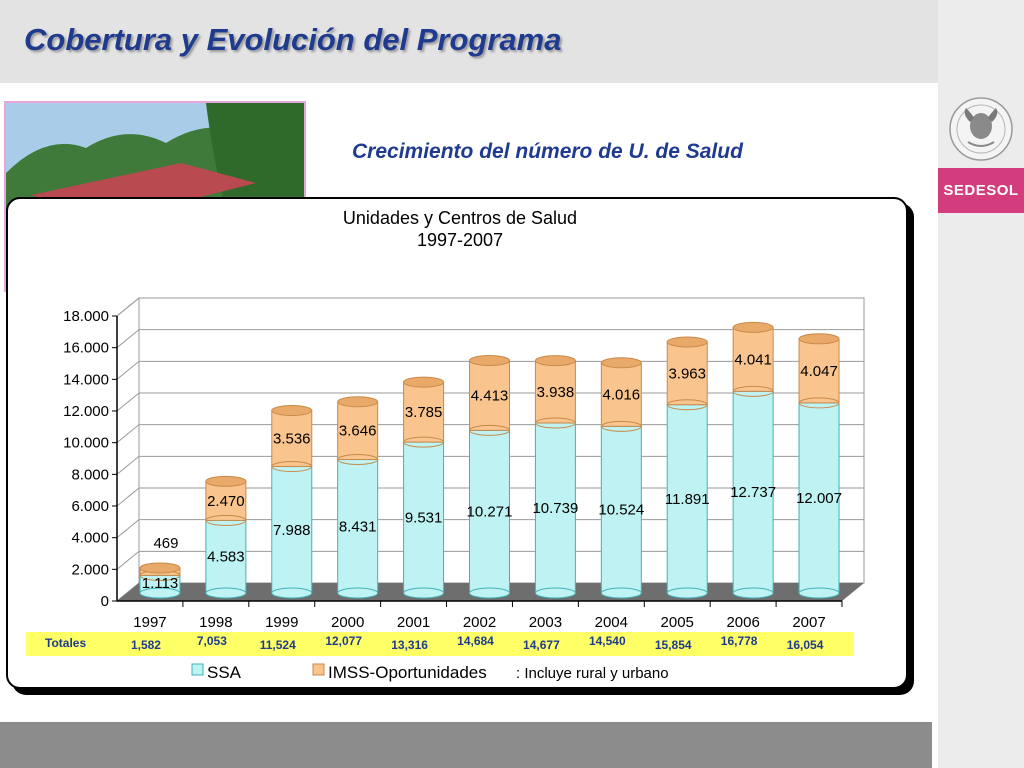 The width and height of the screenshot is (1024, 768). Describe the element at coordinates (673, 645) in the screenshot. I see `total-value-2005: 15,854` at that location.